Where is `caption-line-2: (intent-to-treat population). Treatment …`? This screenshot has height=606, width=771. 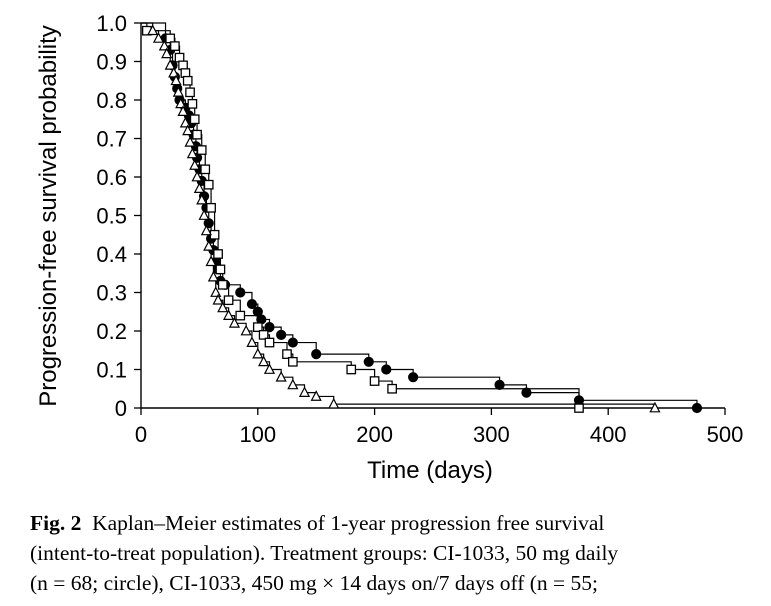 caption-line-2: (intent-to-treat population). Treatment … is located at coordinates (324, 553).